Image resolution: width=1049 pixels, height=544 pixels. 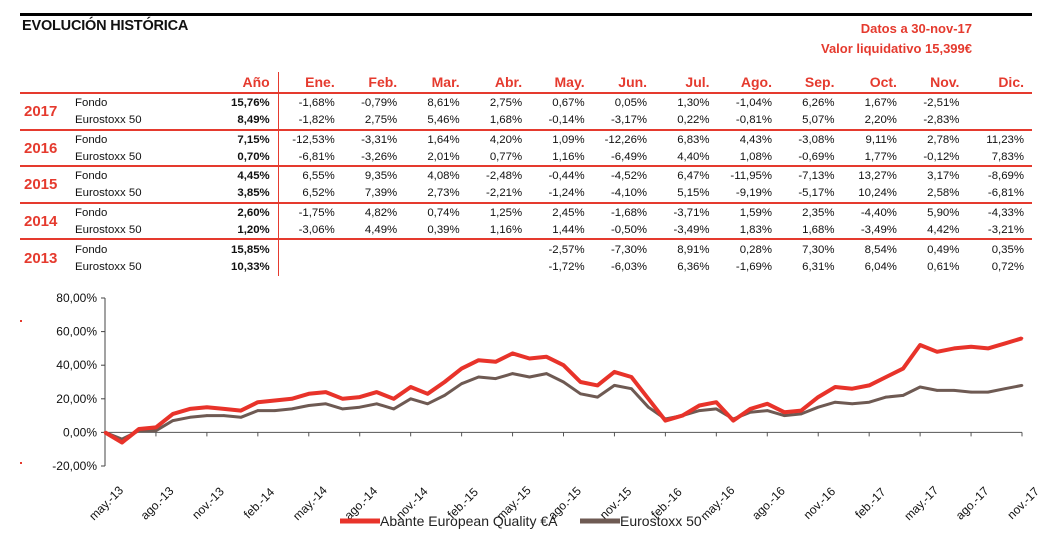 I want to click on monthly-return-cell: 2,45%, so click(x=568, y=212).